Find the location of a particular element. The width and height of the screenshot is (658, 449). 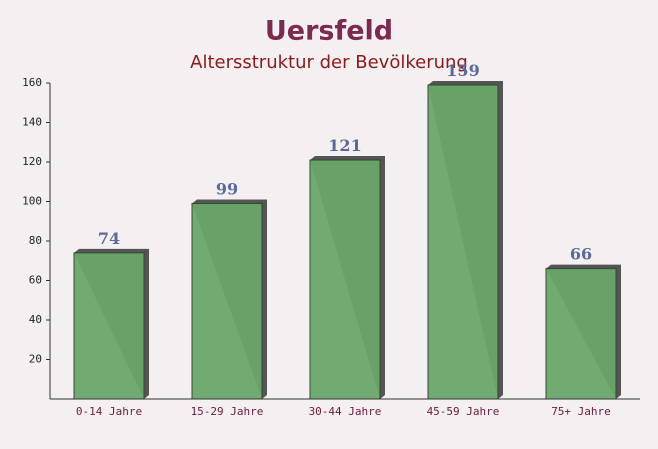

chart-title: Uersfeld is located at coordinates (329, 31).